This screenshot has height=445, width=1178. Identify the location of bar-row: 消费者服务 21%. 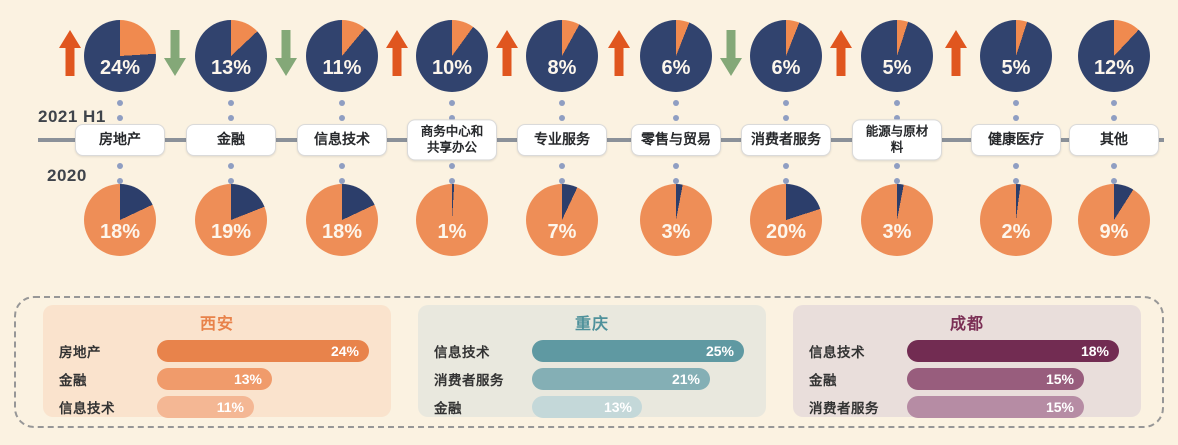
(600, 379).